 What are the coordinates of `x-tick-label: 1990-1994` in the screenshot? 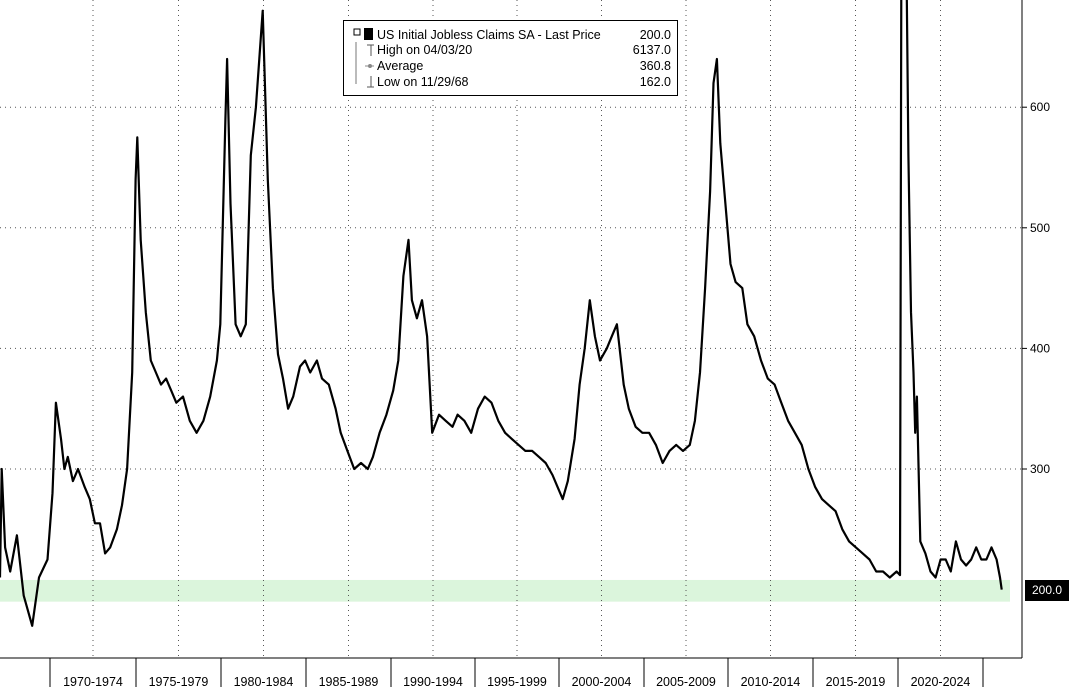 It's located at (433, 681).